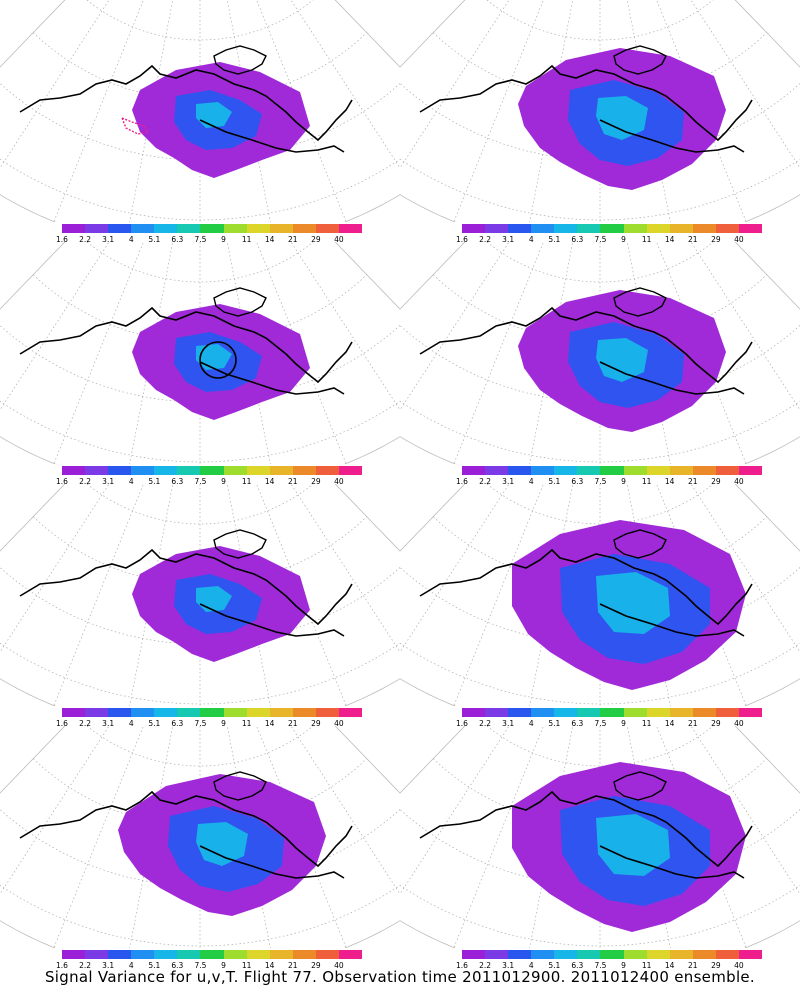 This screenshot has width=800, height=1000. Describe the element at coordinates (218, 360) in the screenshot. I see `highlight-circle` at that location.